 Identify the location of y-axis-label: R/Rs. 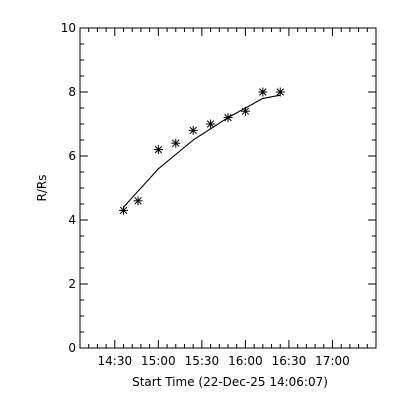
(42, 188).